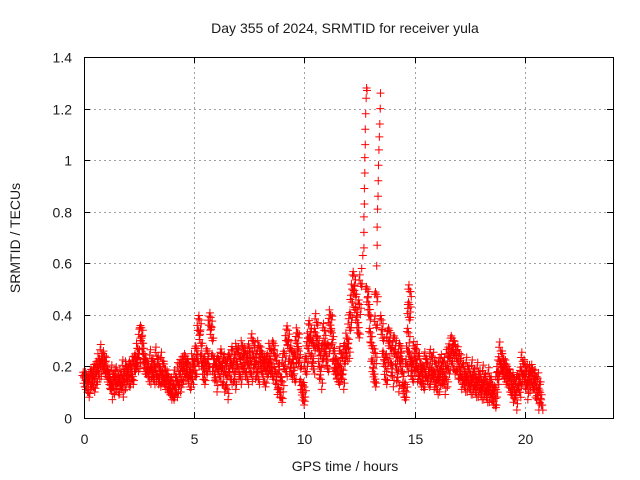 This screenshot has width=640, height=480. What do you see at coordinates (416, 439) in the screenshot?
I see `x-tick-label: 15` at bounding box center [416, 439].